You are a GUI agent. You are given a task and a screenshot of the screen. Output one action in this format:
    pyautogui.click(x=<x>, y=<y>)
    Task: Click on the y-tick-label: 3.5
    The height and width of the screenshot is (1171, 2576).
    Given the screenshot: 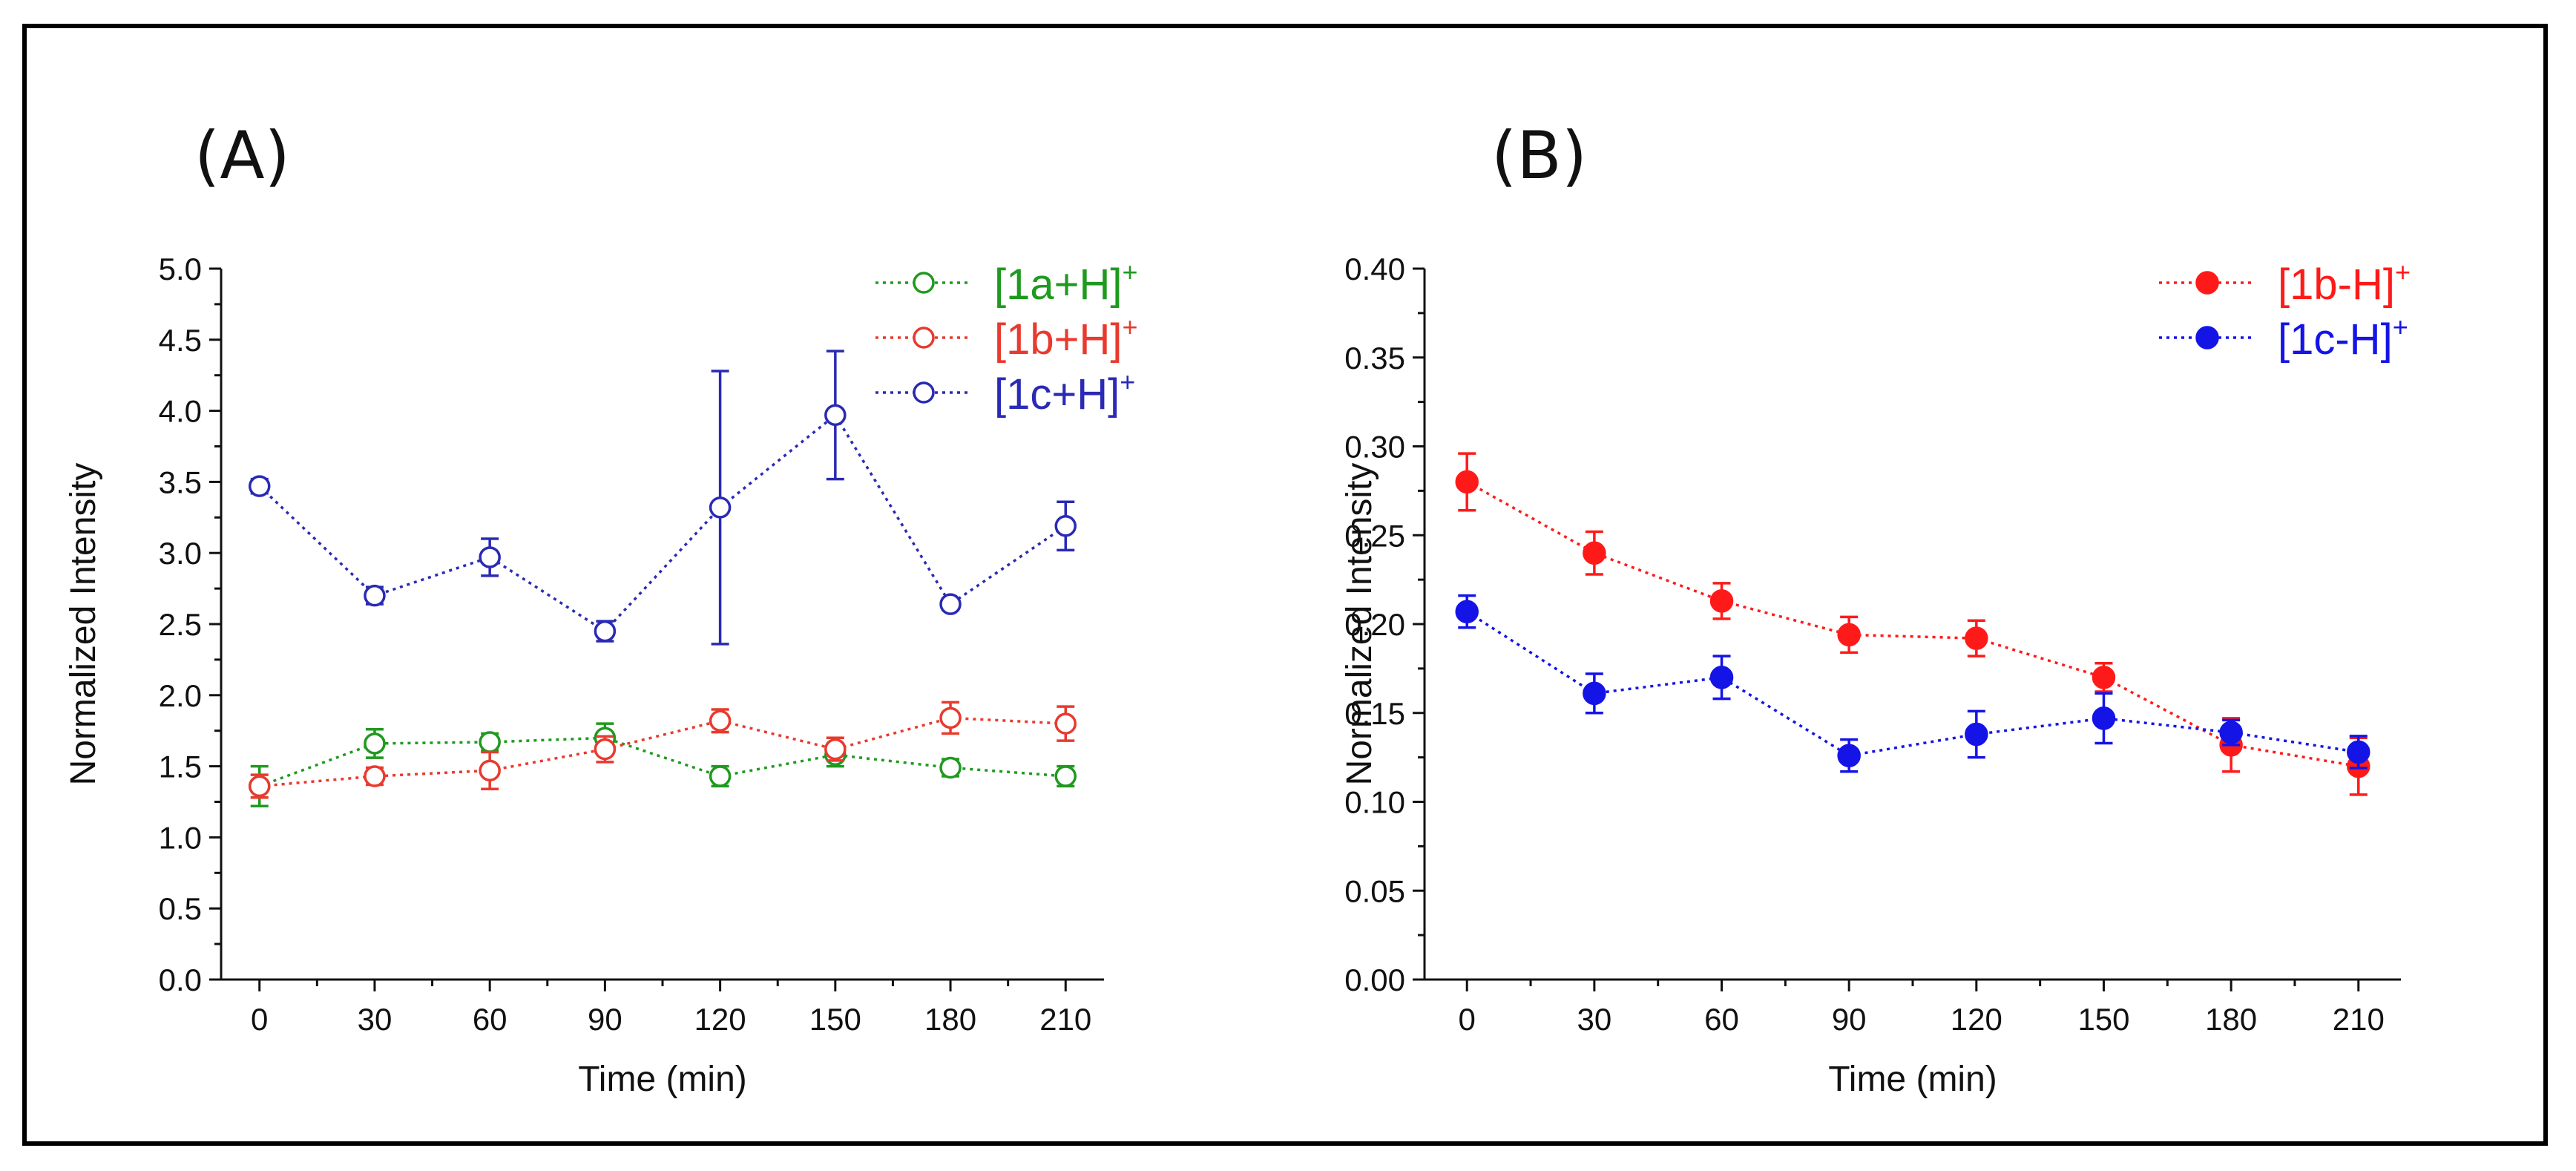 What is the action you would take?
    pyautogui.click(x=180, y=482)
    